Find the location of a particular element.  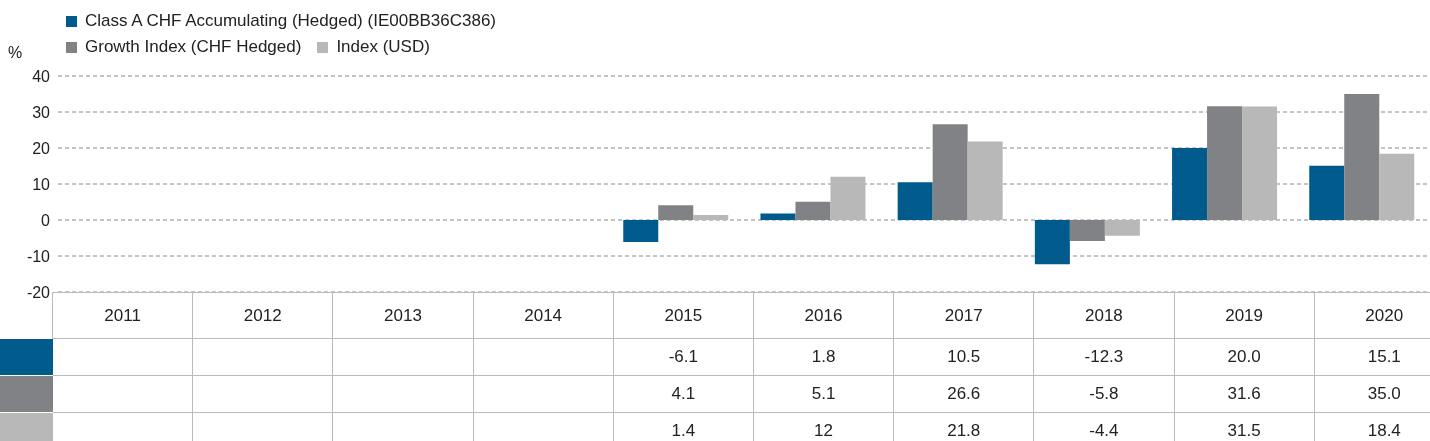

data-label: 1.8 is located at coordinates (823, 356).